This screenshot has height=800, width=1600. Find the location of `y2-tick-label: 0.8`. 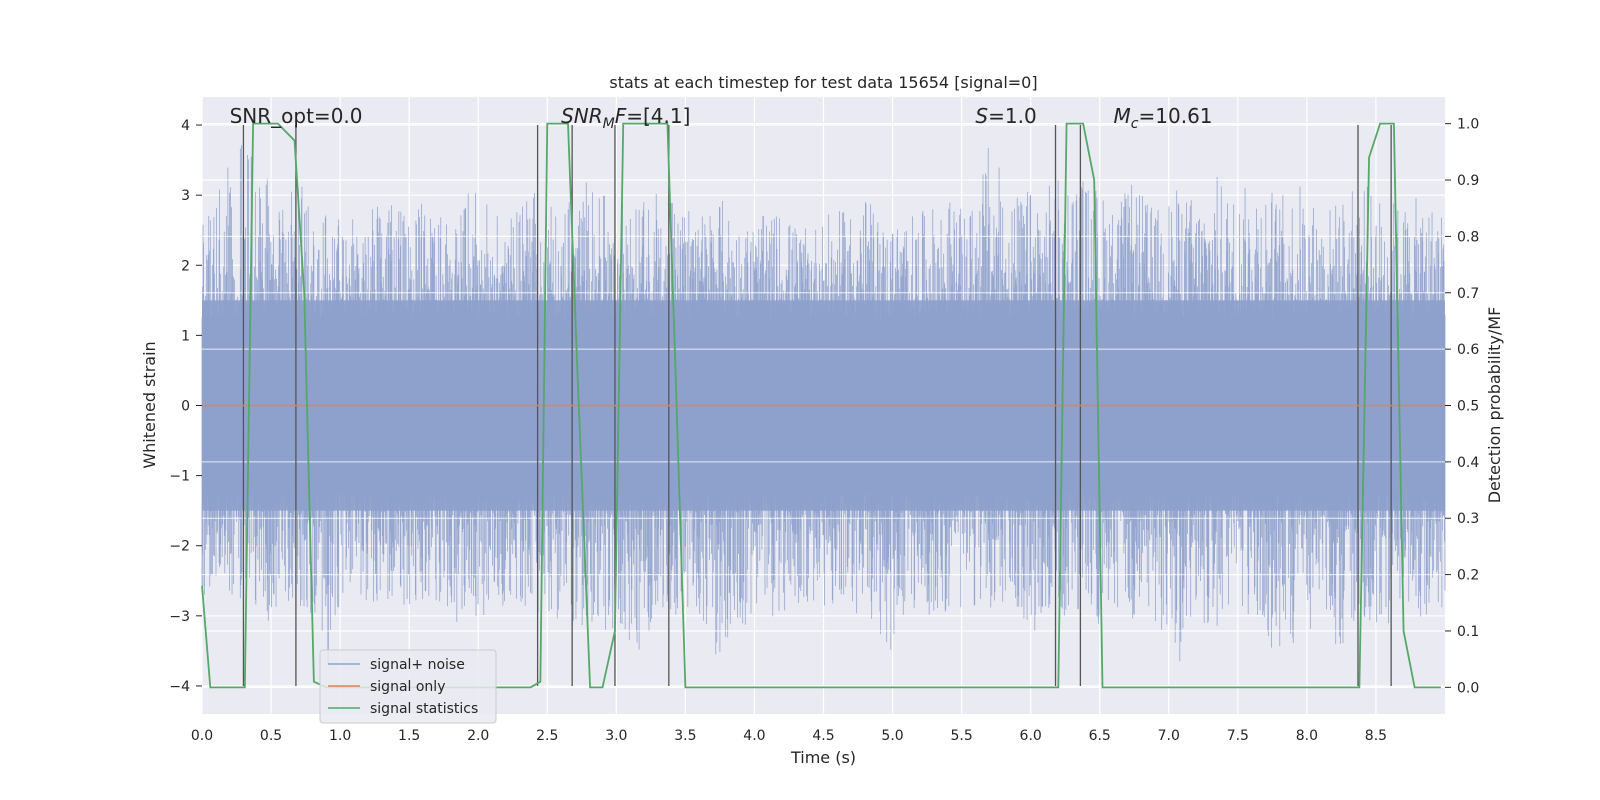

y2-tick-label: 0.8 is located at coordinates (1468, 237).